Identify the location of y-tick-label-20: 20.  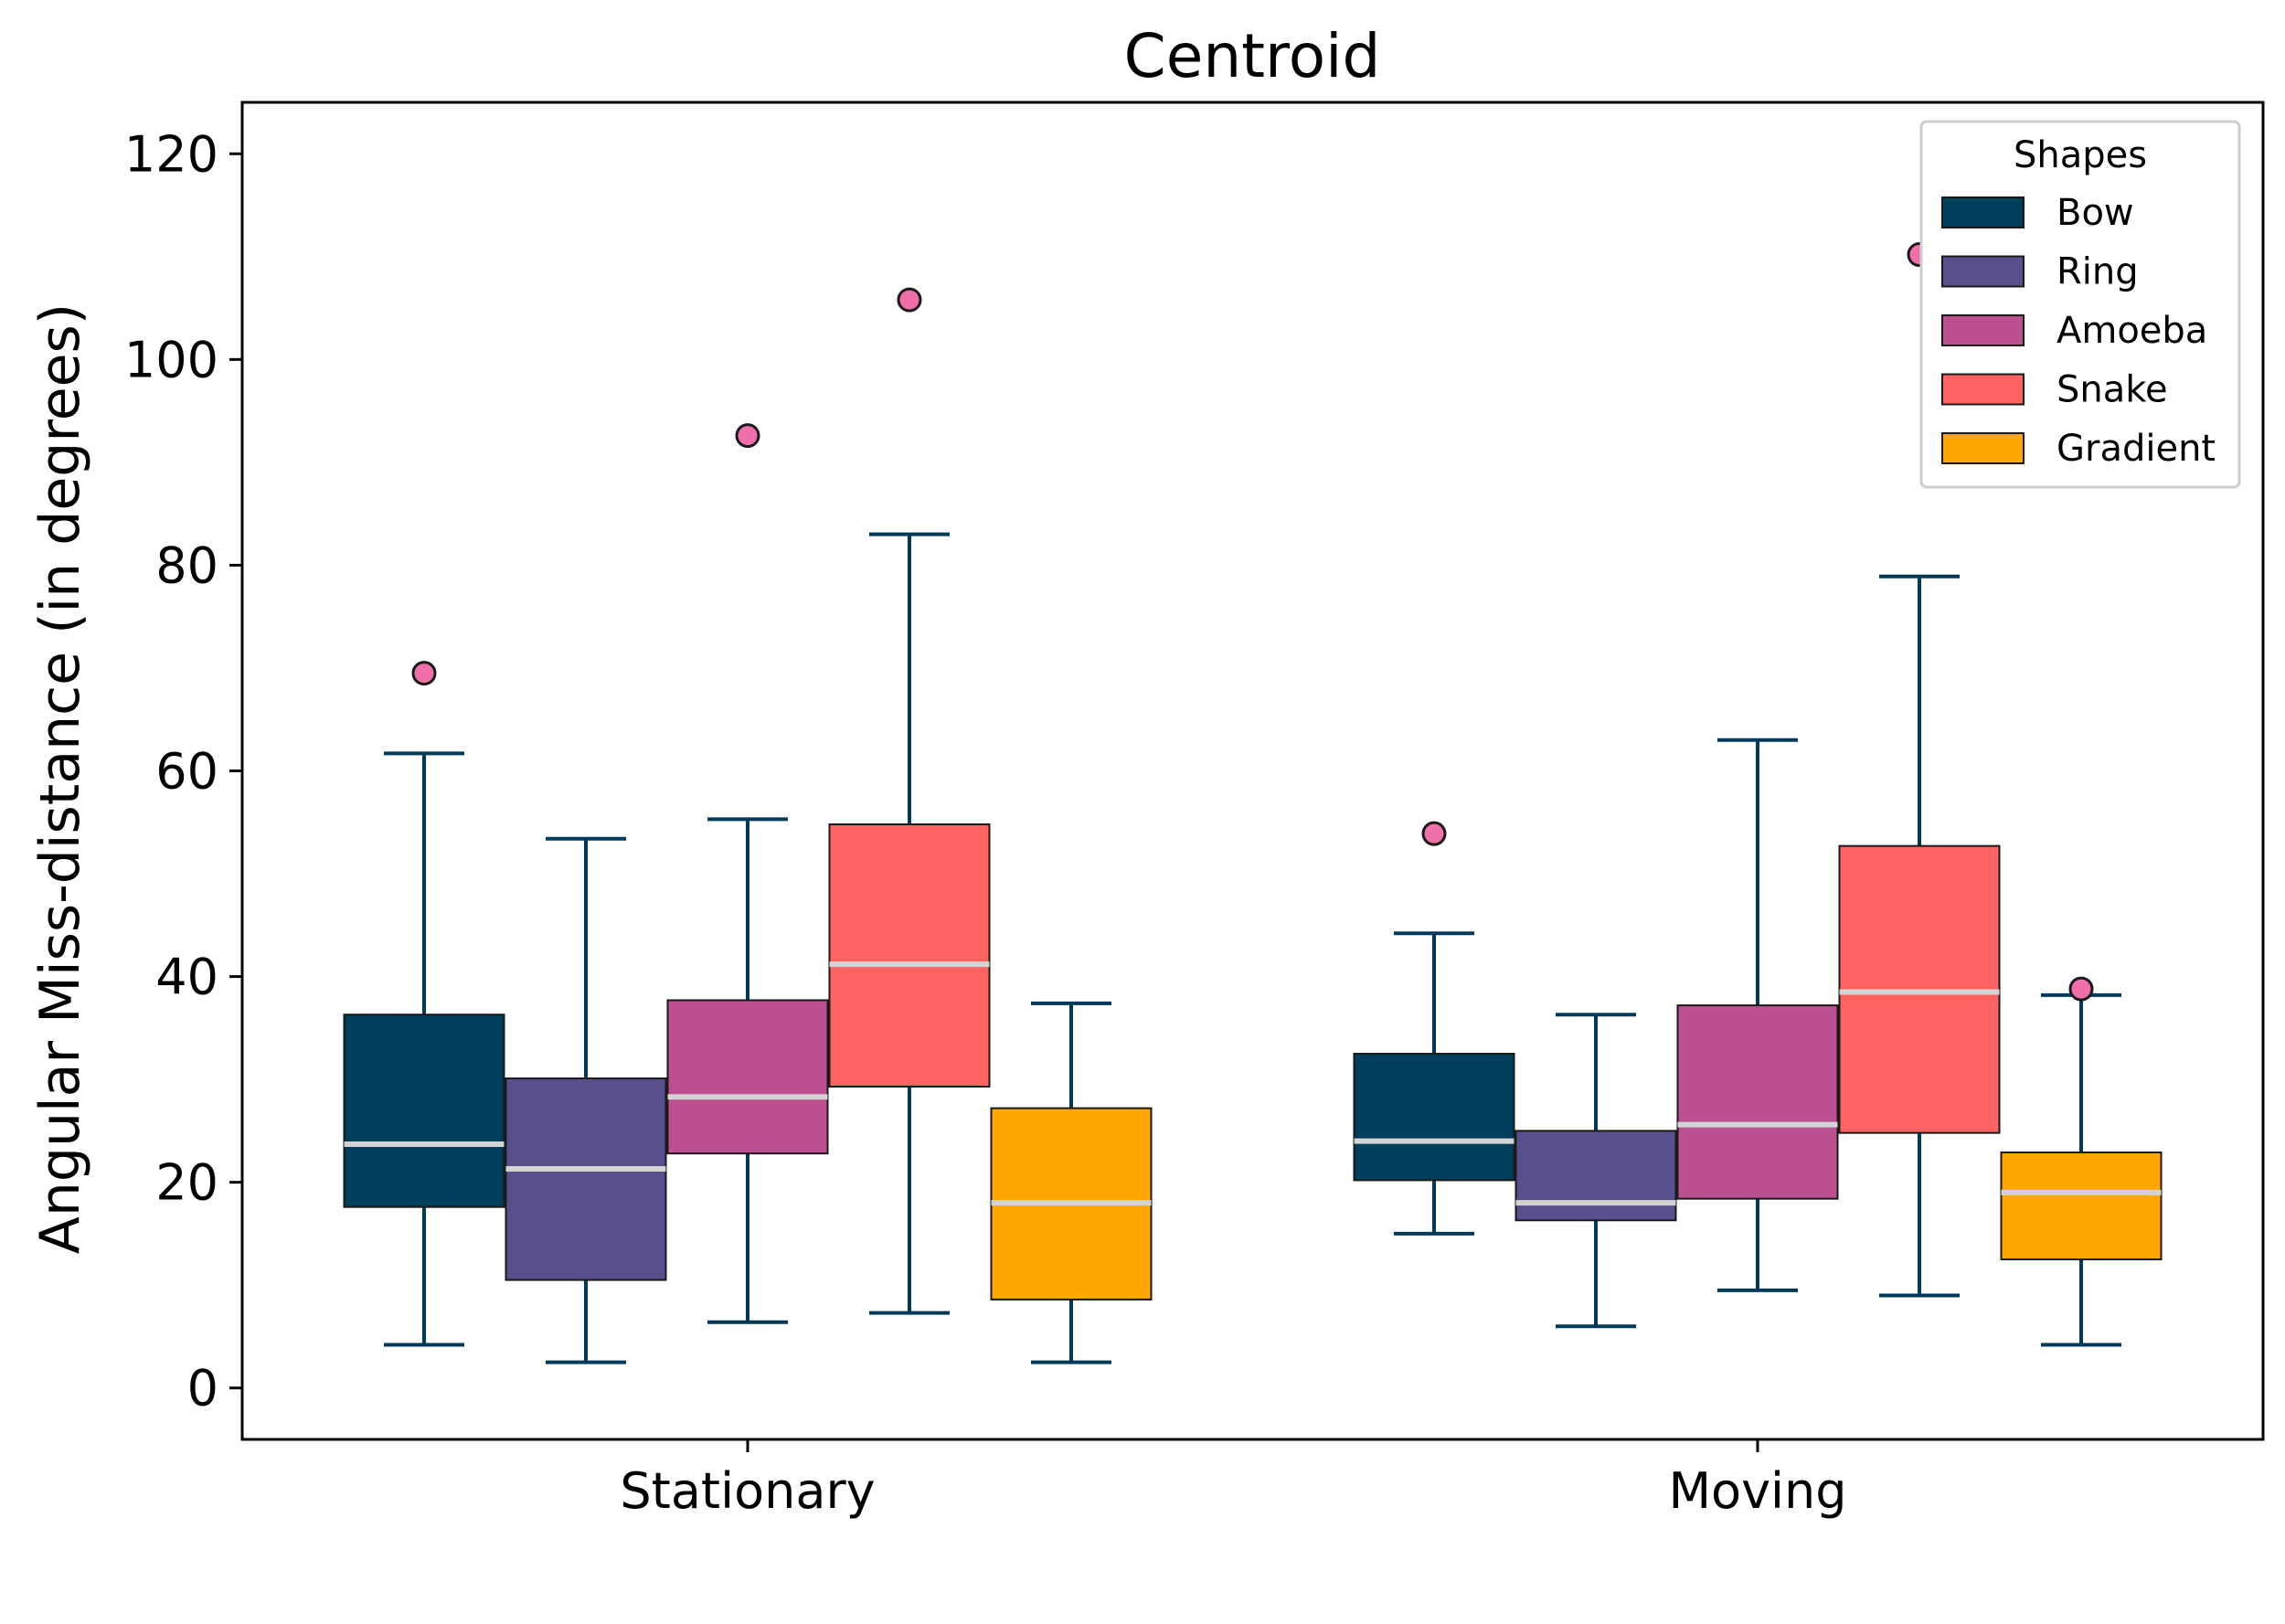
(186, 1183).